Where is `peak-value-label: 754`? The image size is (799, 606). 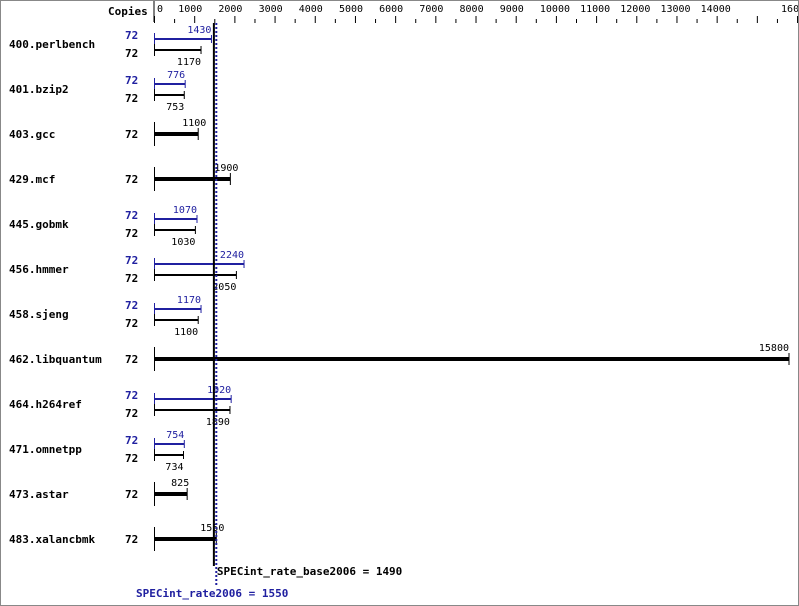 peak-value-label: 754 is located at coordinates (175, 435).